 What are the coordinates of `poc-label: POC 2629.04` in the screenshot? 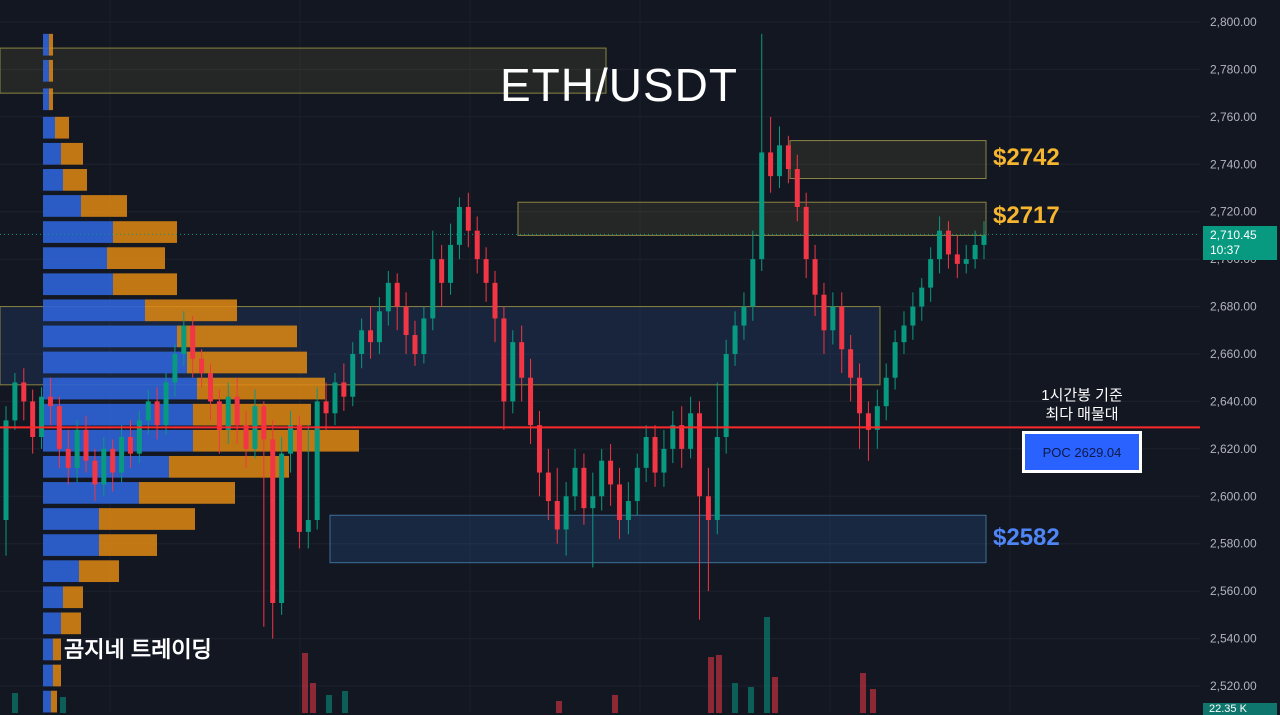 It's located at (1082, 452).